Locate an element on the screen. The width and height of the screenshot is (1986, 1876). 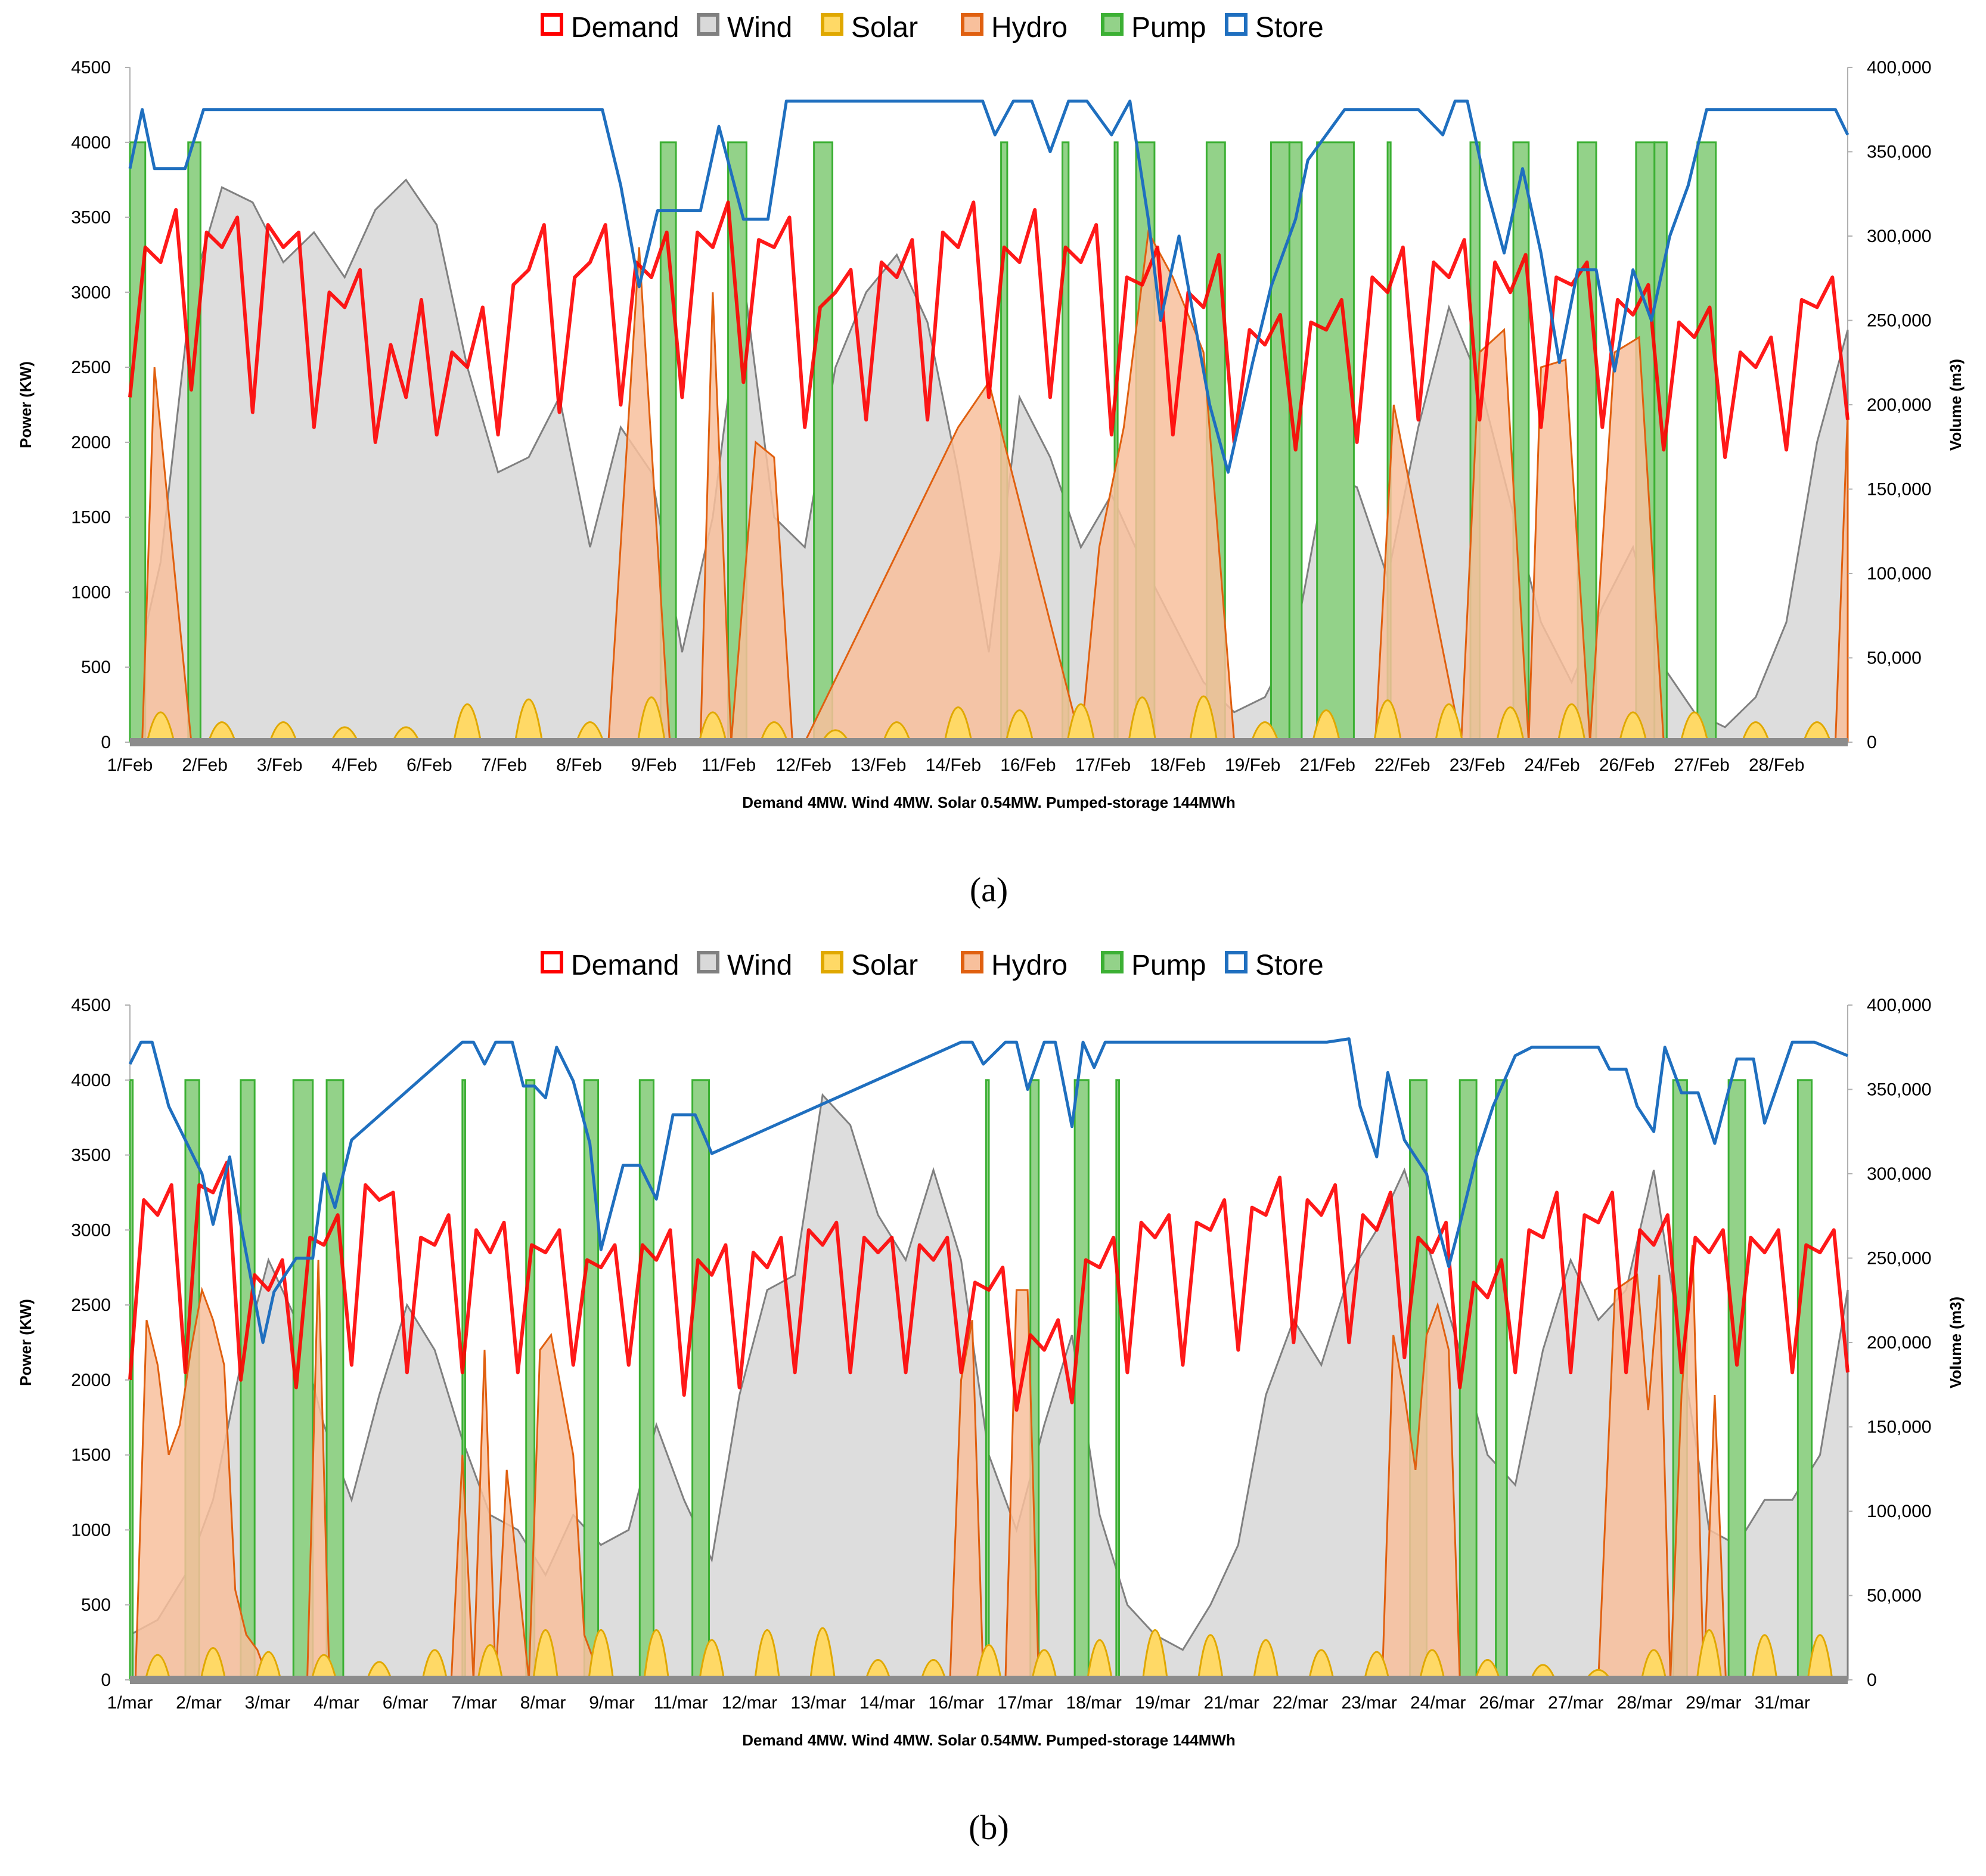
x-tick-label: 21/Feb is located at coordinates (1327, 765).